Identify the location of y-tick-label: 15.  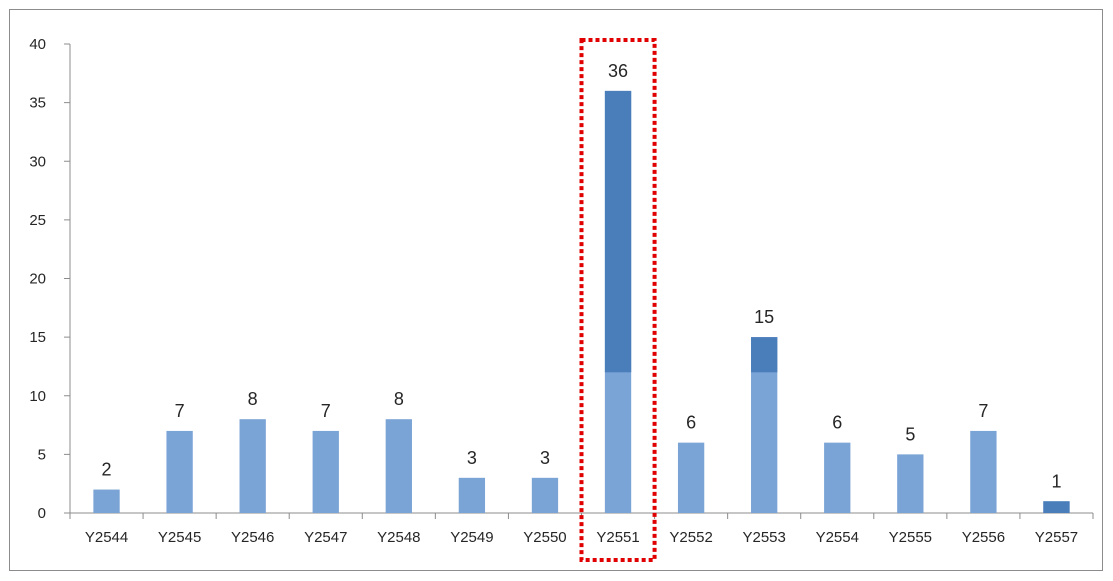
(37, 337).